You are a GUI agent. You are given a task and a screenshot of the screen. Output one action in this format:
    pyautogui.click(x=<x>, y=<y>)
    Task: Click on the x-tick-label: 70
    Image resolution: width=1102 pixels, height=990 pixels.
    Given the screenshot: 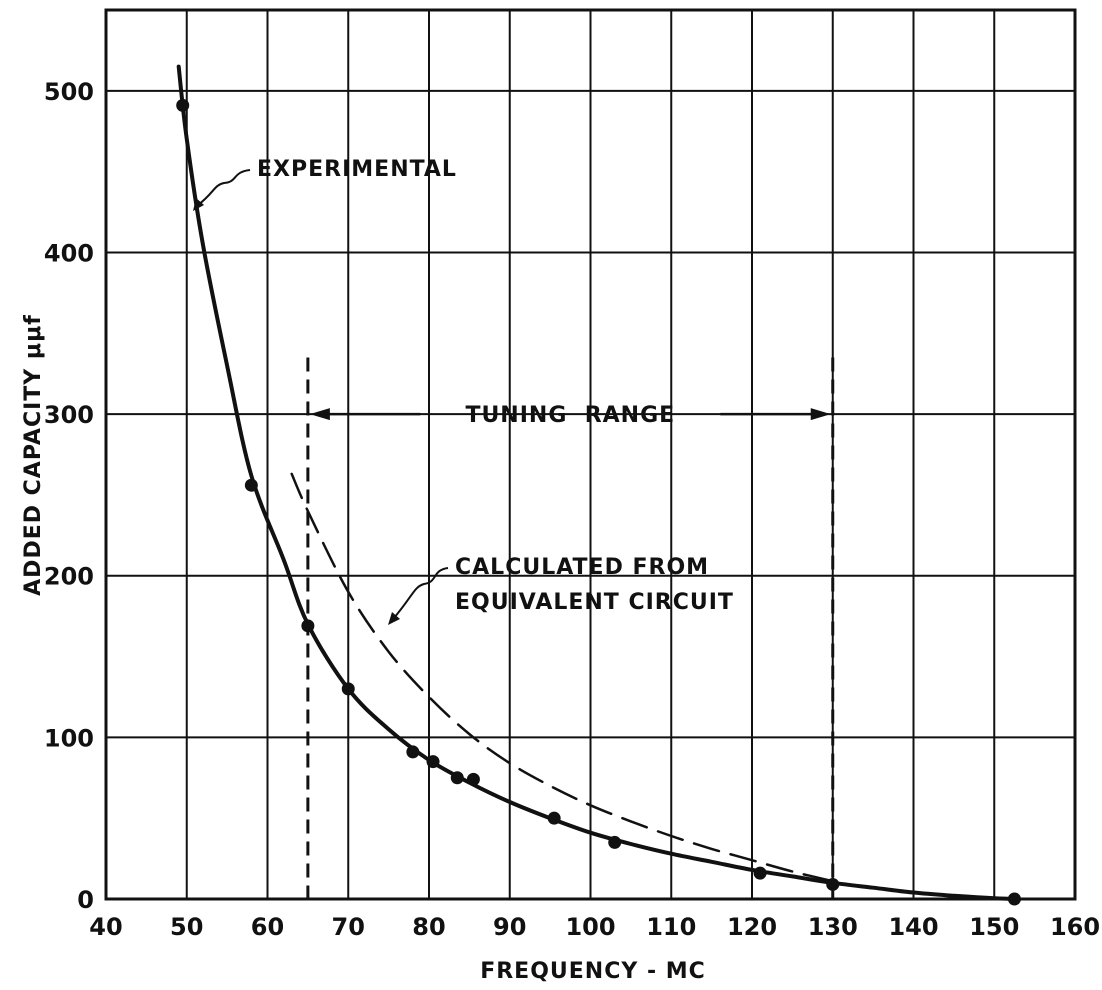 What is the action you would take?
    pyautogui.click(x=348, y=927)
    